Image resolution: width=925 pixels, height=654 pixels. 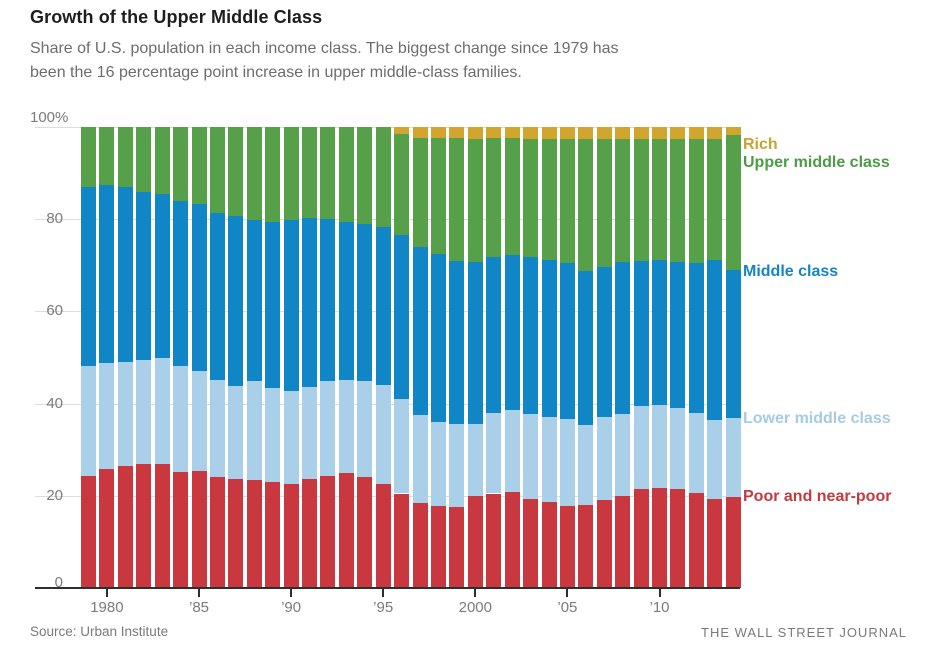 I want to click on bar-1980-upper-middle-class, so click(x=107, y=156).